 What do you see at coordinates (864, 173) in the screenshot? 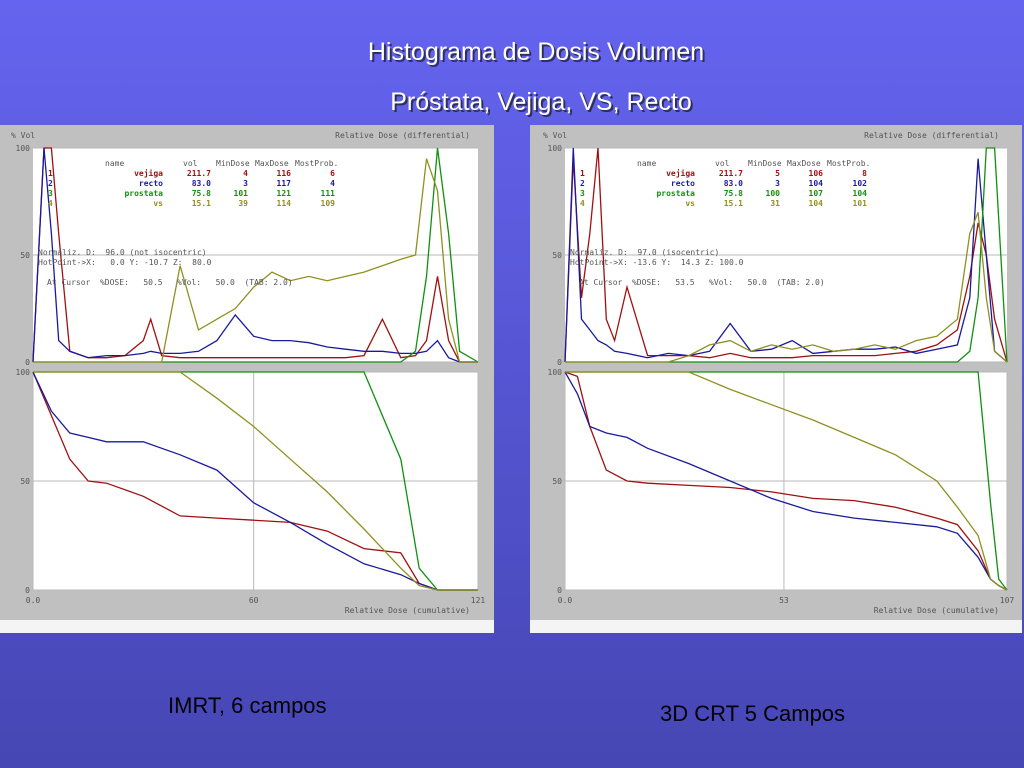
I see `table-cell: 8` at bounding box center [864, 173].